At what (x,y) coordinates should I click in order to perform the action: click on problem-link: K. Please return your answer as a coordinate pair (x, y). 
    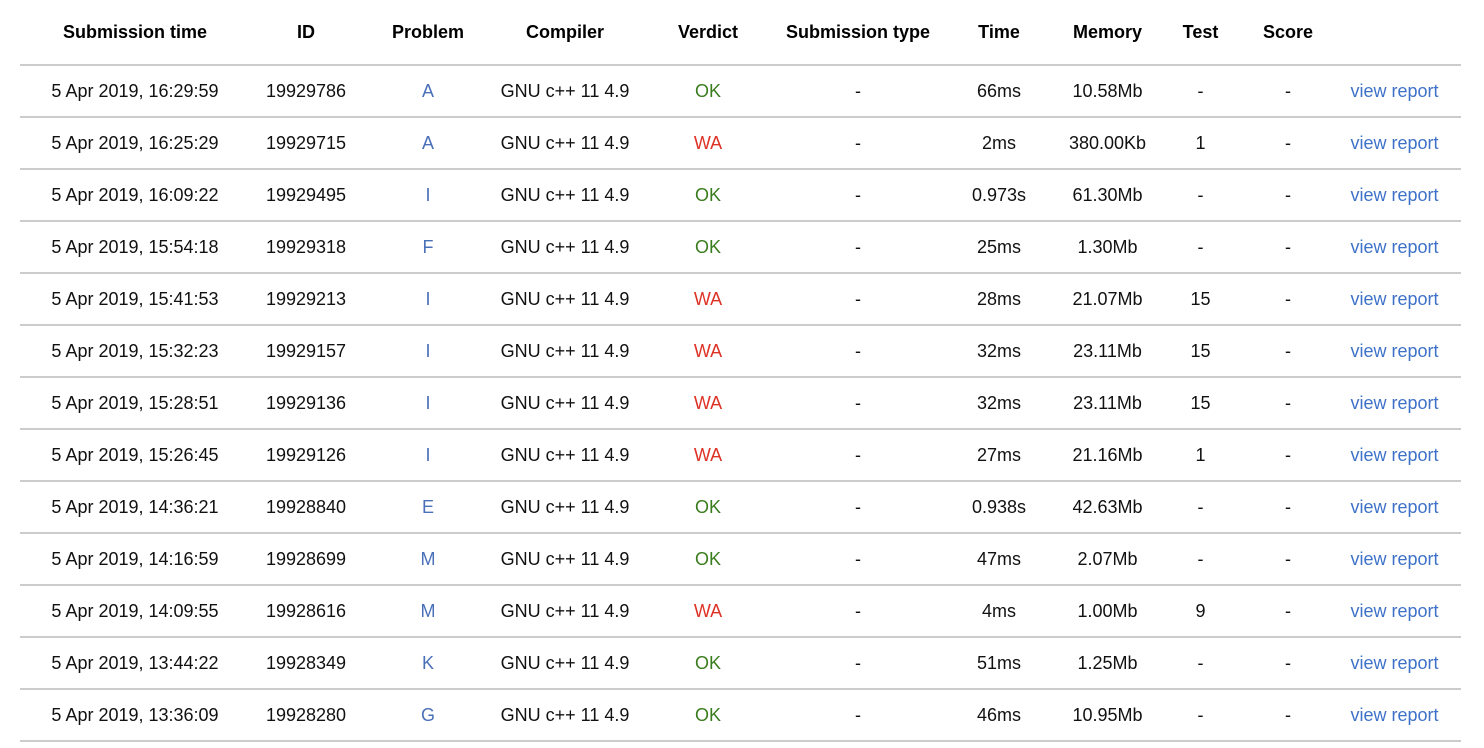
    Looking at the image, I should click on (427, 662).